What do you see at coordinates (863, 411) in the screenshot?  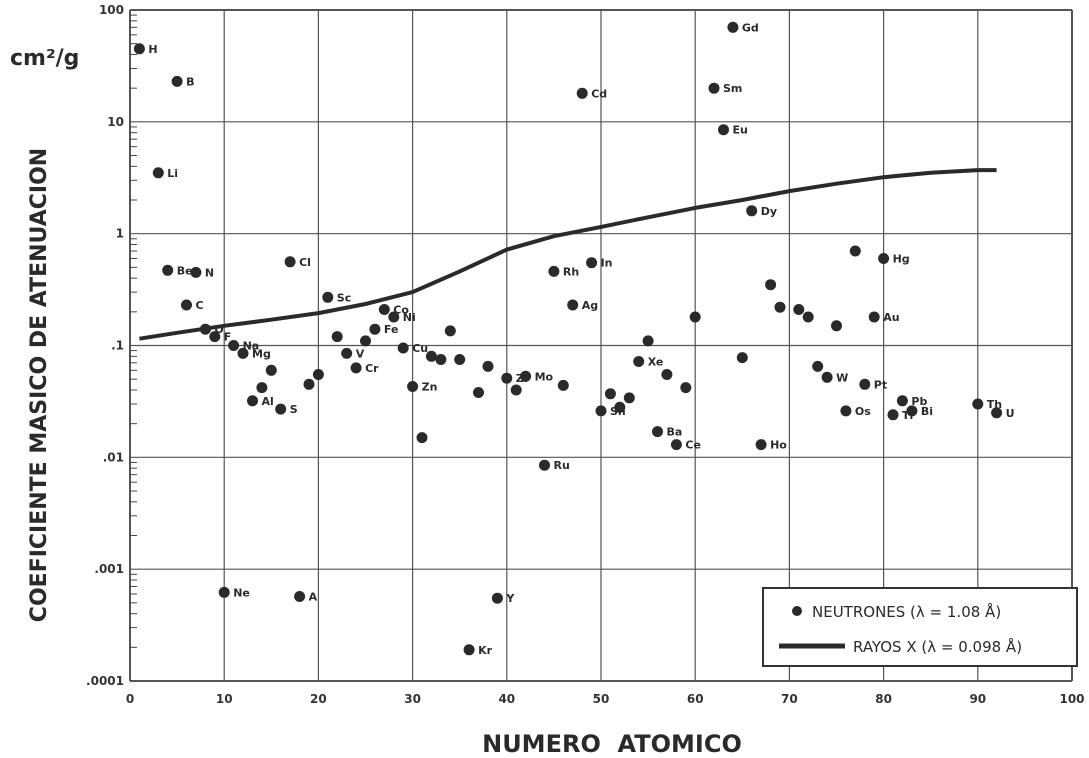 I see `element-label-os: Os` at bounding box center [863, 411].